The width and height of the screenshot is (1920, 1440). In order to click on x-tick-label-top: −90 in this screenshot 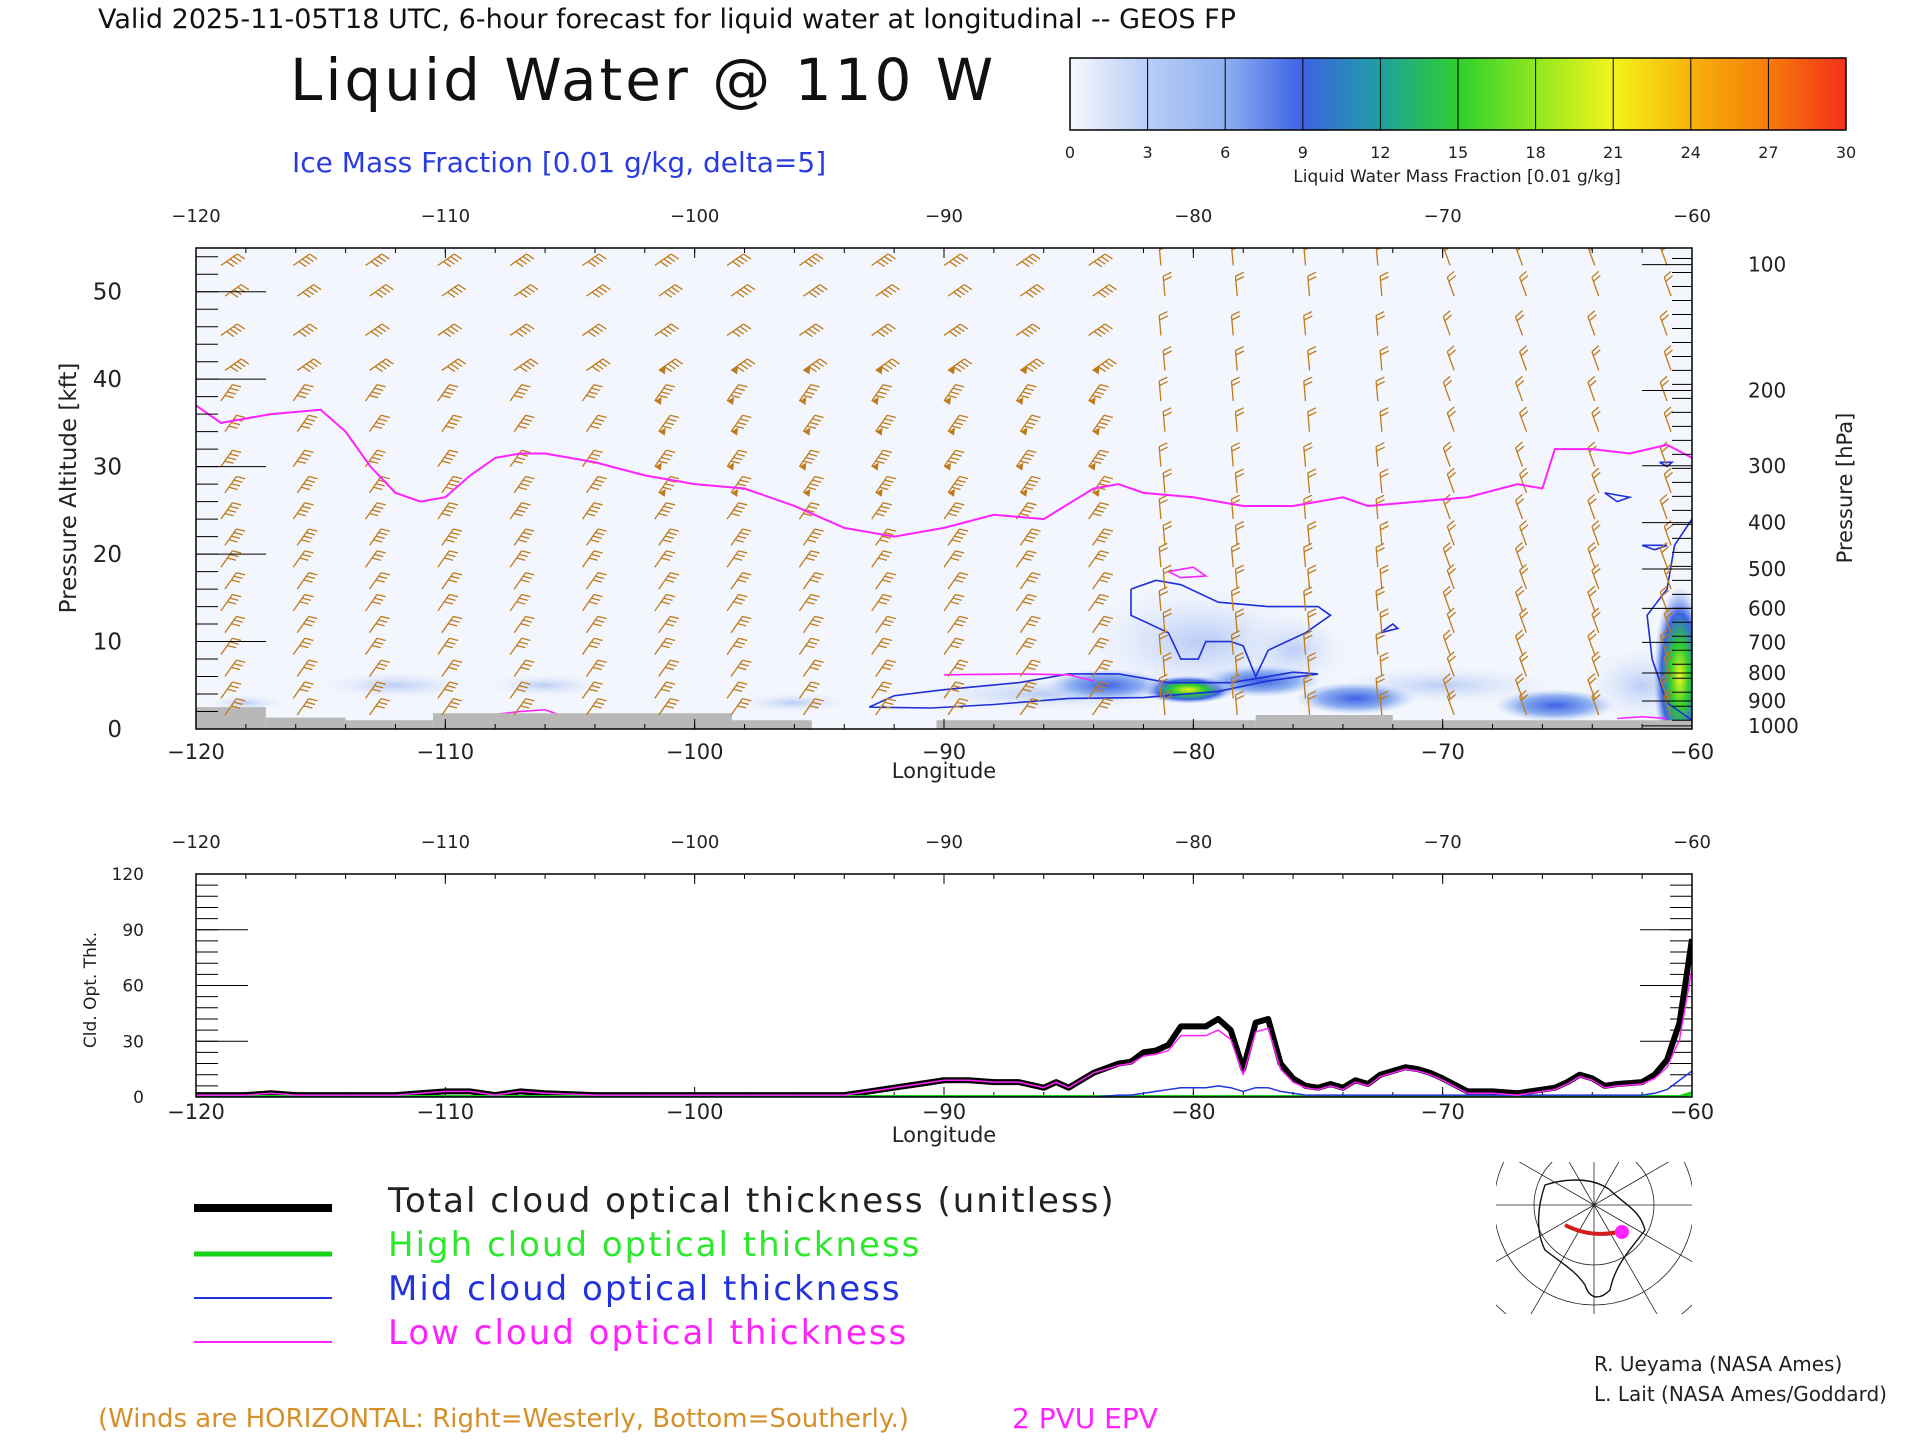, I will do `click(944, 842)`.